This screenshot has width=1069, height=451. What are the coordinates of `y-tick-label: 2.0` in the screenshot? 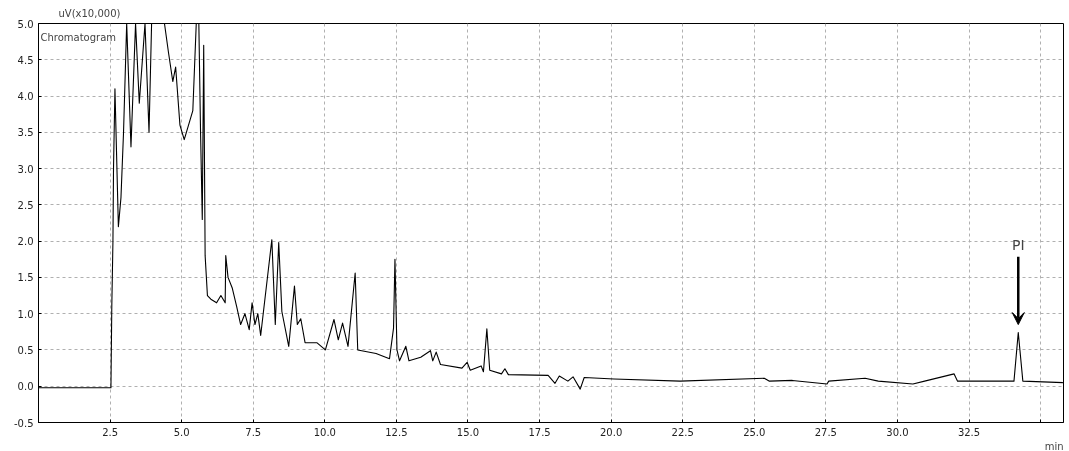 It's located at (25, 242).